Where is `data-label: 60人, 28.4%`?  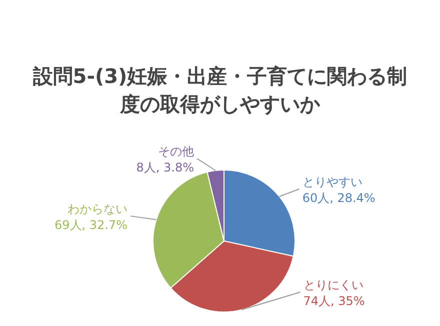
data-label: 60人, 28.4% is located at coordinates (339, 197).